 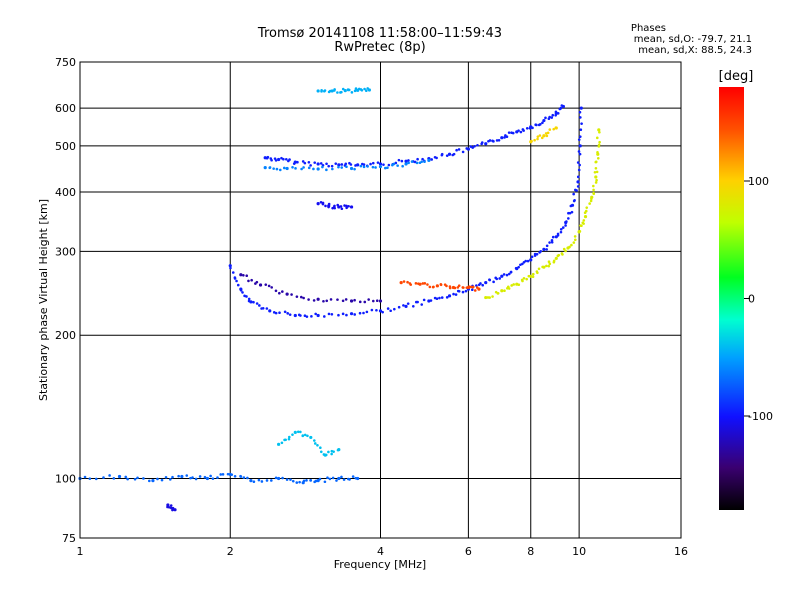 I want to click on x-tick-labels: 1 2 4 6 8 10 16, so click(x=383, y=551).